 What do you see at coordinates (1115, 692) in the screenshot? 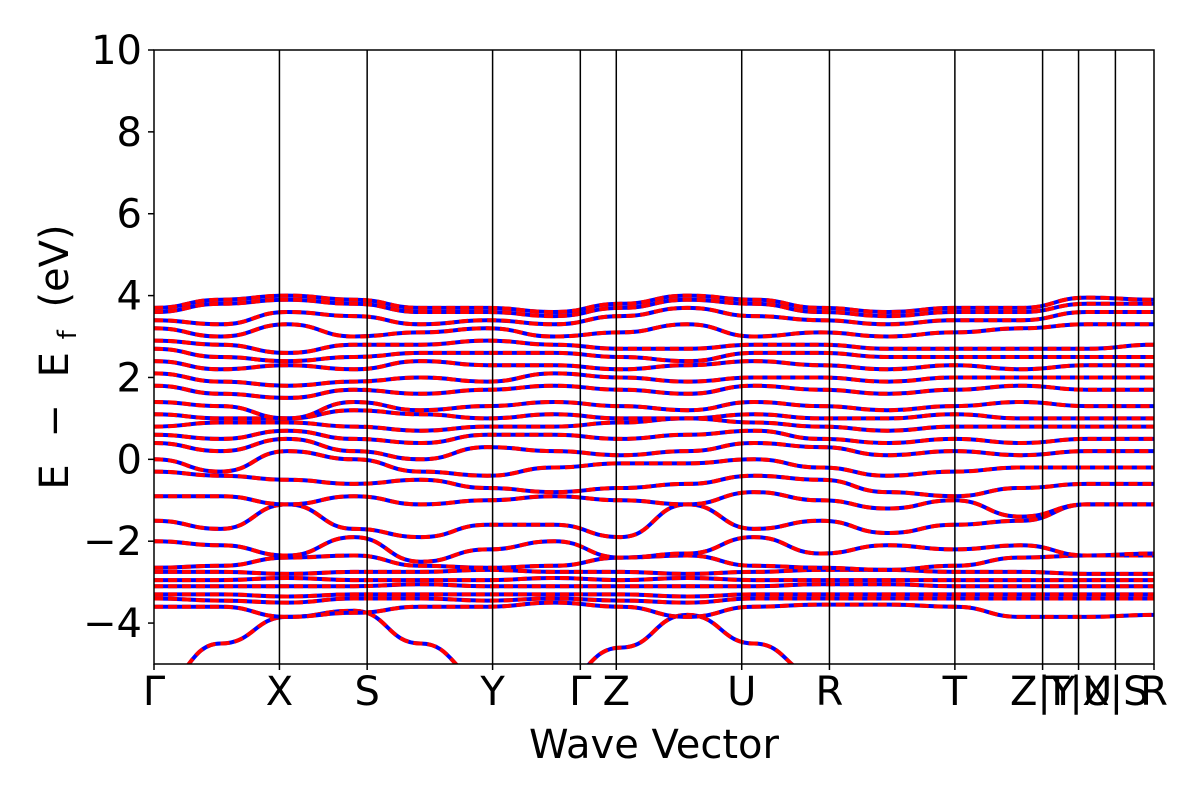
I see `x-tick-label-11: X|S` at bounding box center [1115, 692].